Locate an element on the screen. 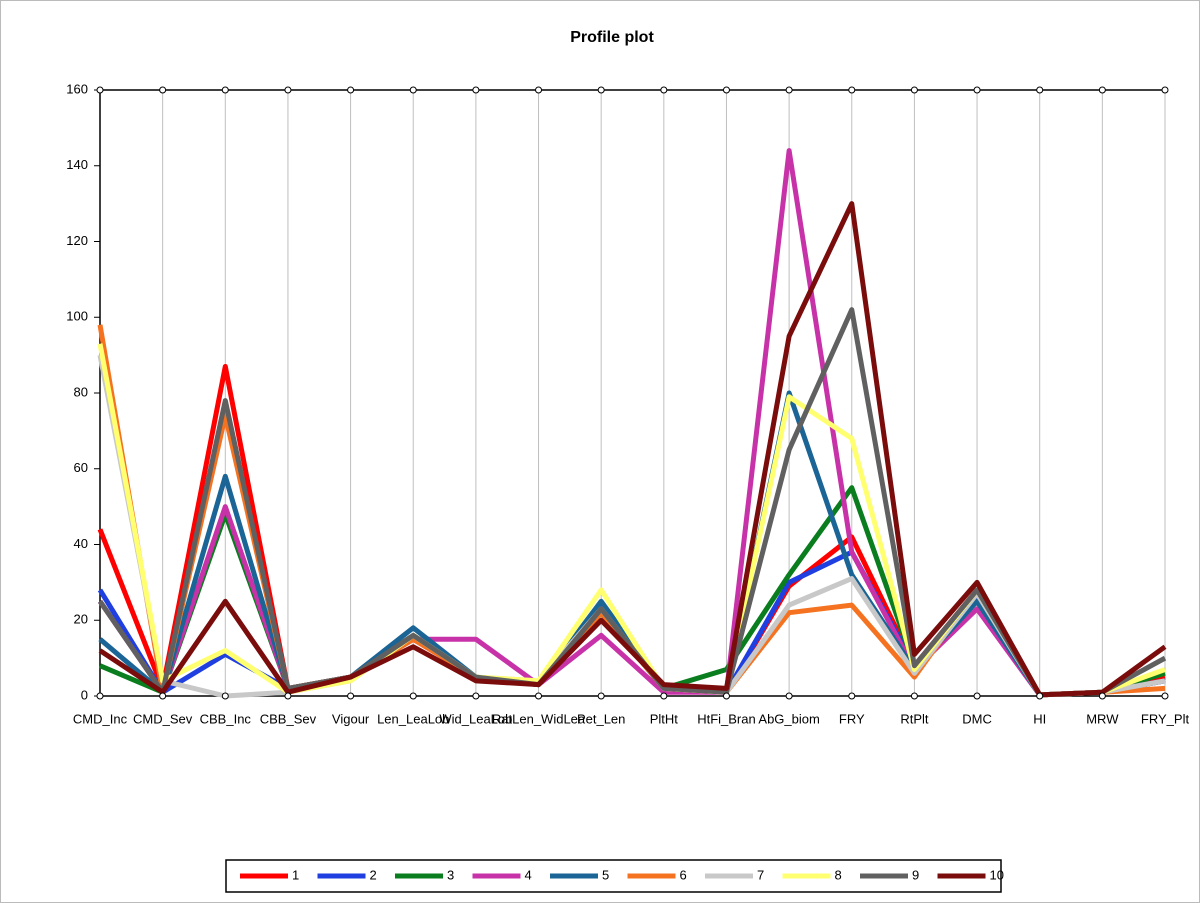 Image resolution: width=1200 pixels, height=903 pixels. y-tick-label: 20 is located at coordinates (81, 619).